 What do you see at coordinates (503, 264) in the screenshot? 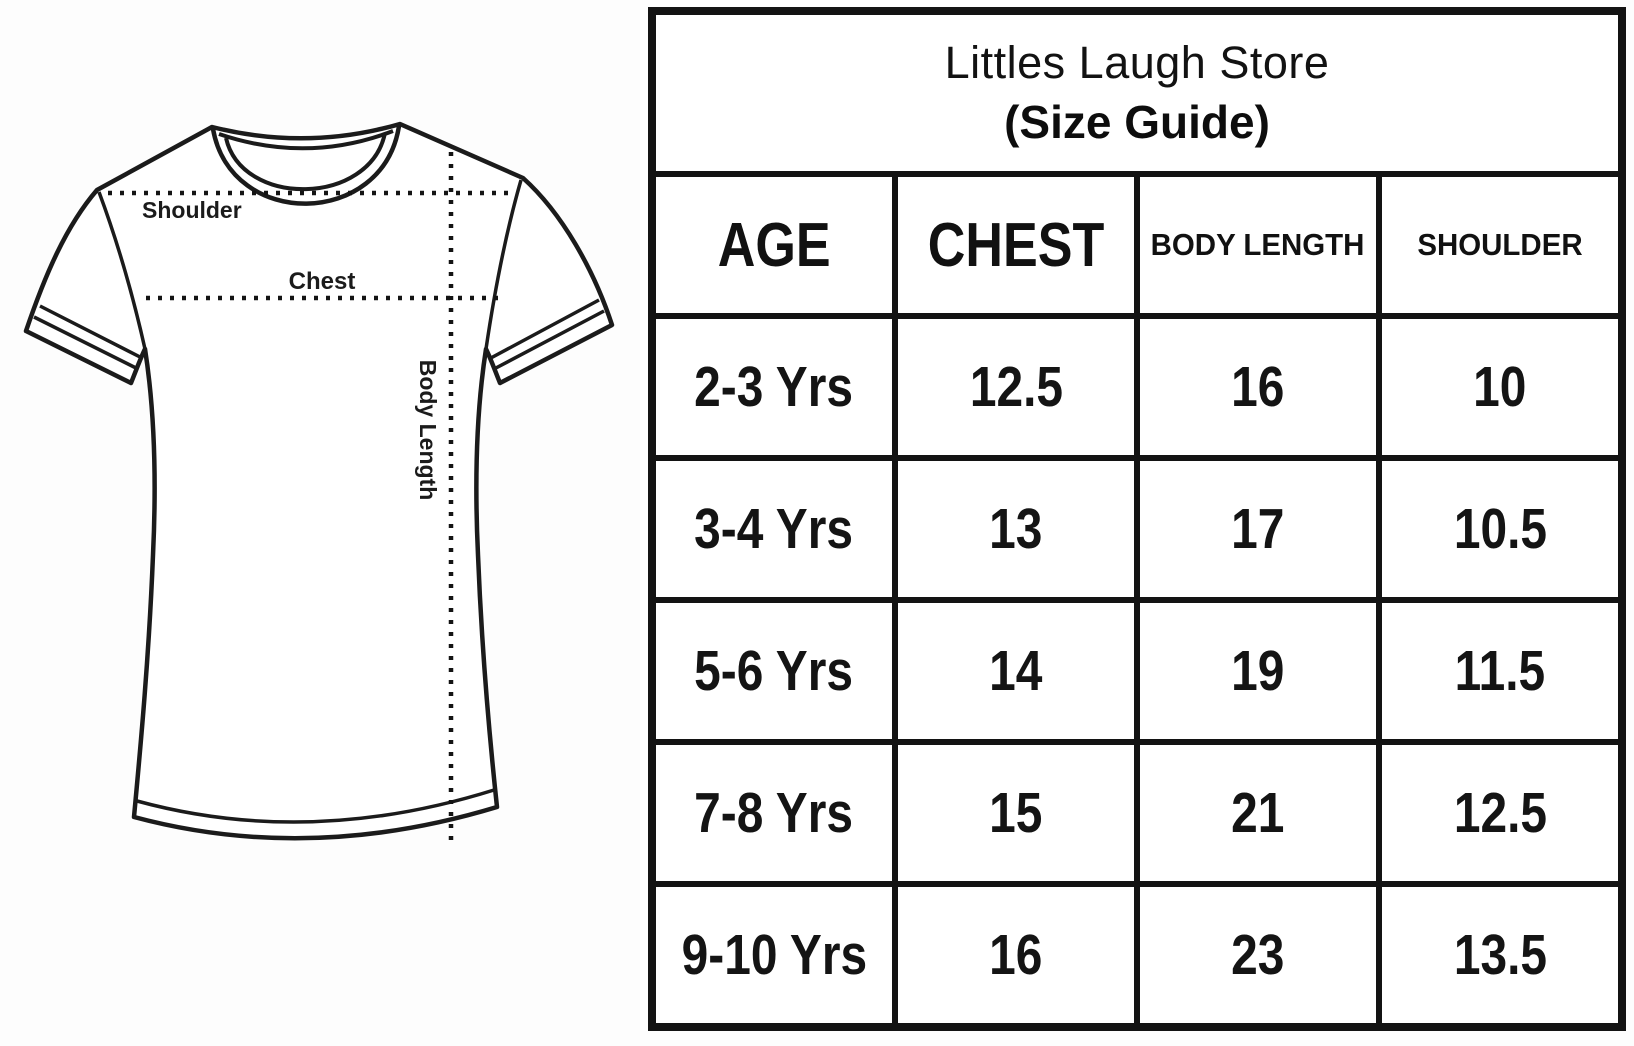
I see `right-armhole-seam` at bounding box center [503, 264].